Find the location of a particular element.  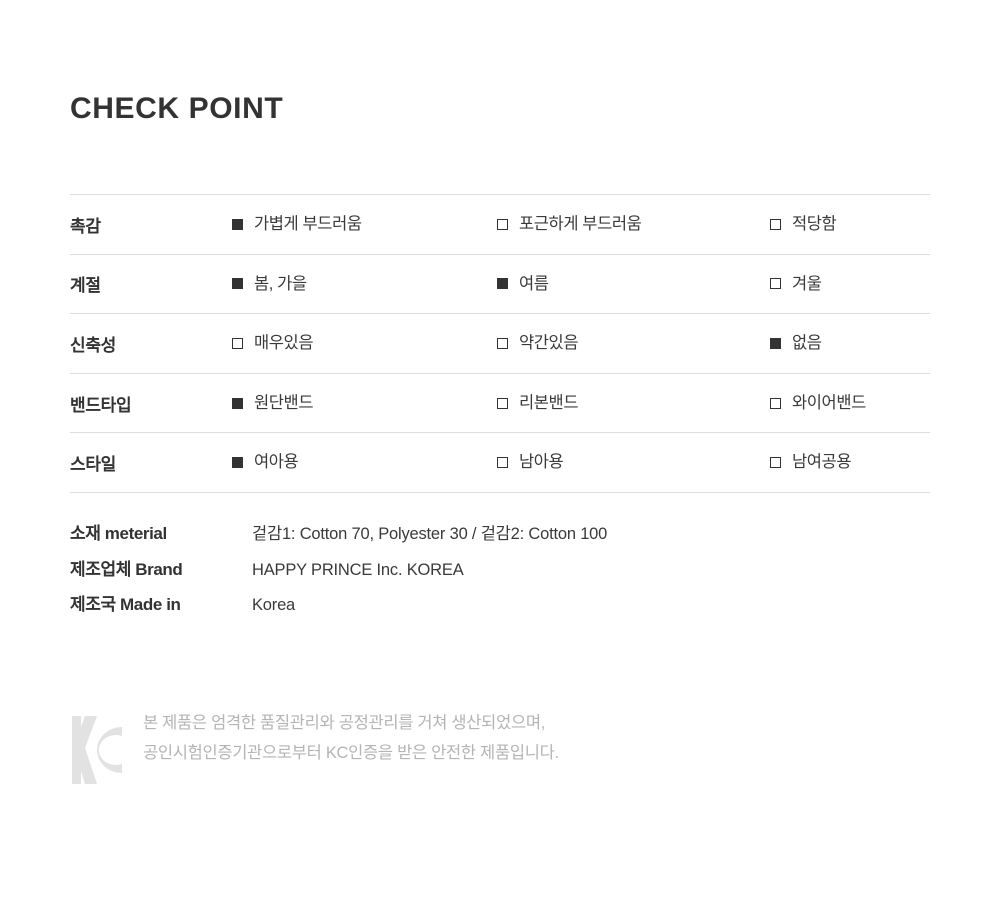

check-row-label: 스타일 is located at coordinates (93, 465).